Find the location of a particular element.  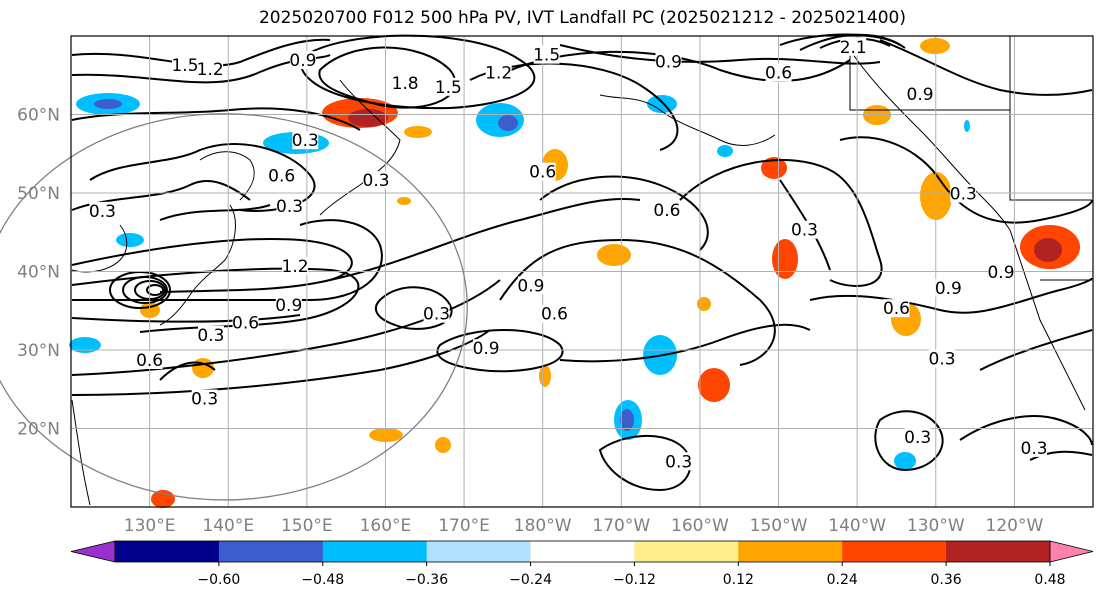

colorbar-outline is located at coordinates (582, 551).